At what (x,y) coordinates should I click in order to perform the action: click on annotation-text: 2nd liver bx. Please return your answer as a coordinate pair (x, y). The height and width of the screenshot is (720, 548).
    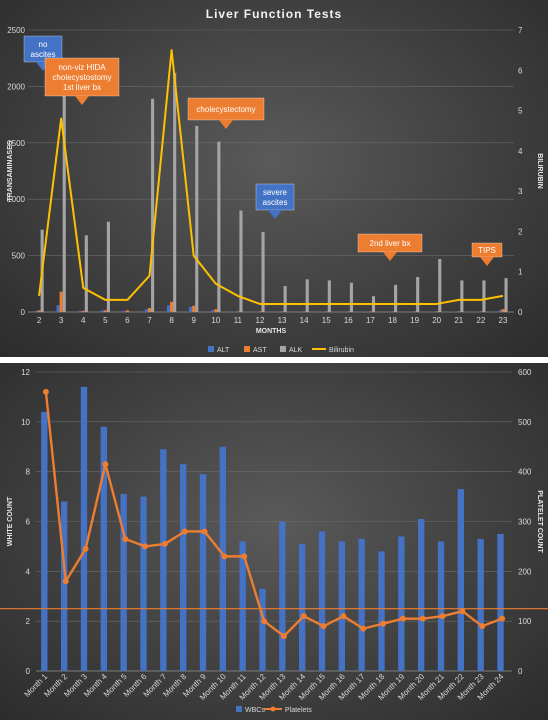
    Looking at the image, I should click on (390, 243).